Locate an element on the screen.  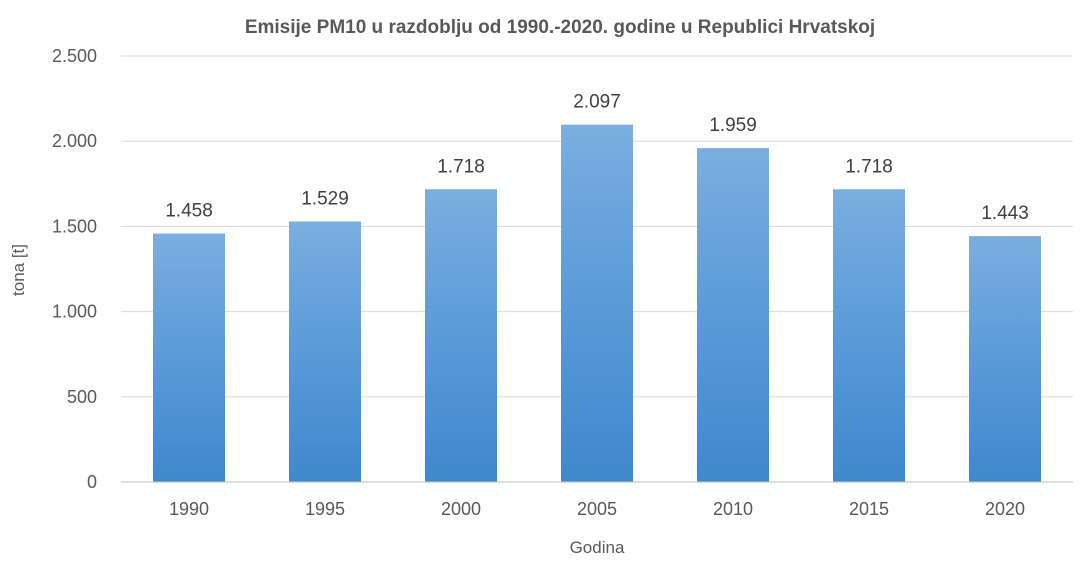
y-tick-label: 2.500 is located at coordinates (74, 56).